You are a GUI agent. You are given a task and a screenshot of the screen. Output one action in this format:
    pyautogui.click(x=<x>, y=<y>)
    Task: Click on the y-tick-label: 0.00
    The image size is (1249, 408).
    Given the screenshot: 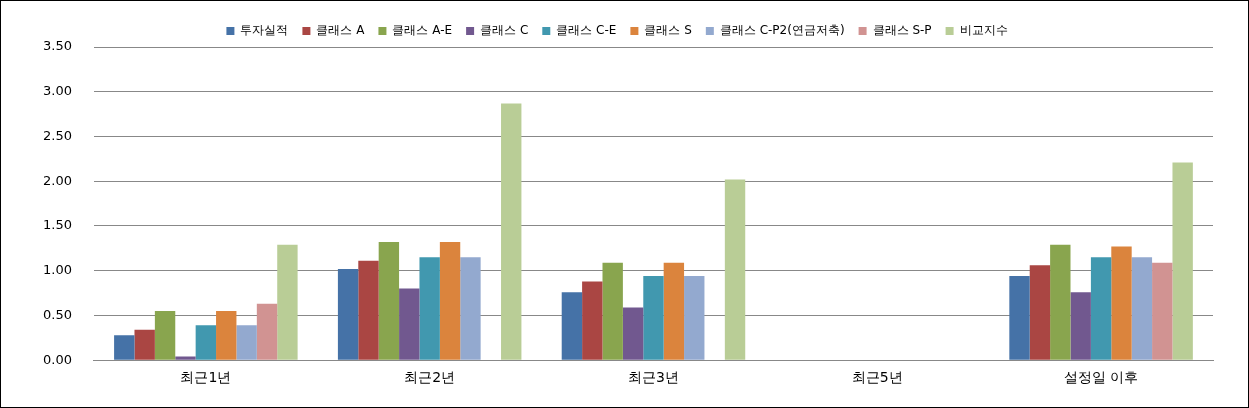 What is the action you would take?
    pyautogui.click(x=57, y=359)
    